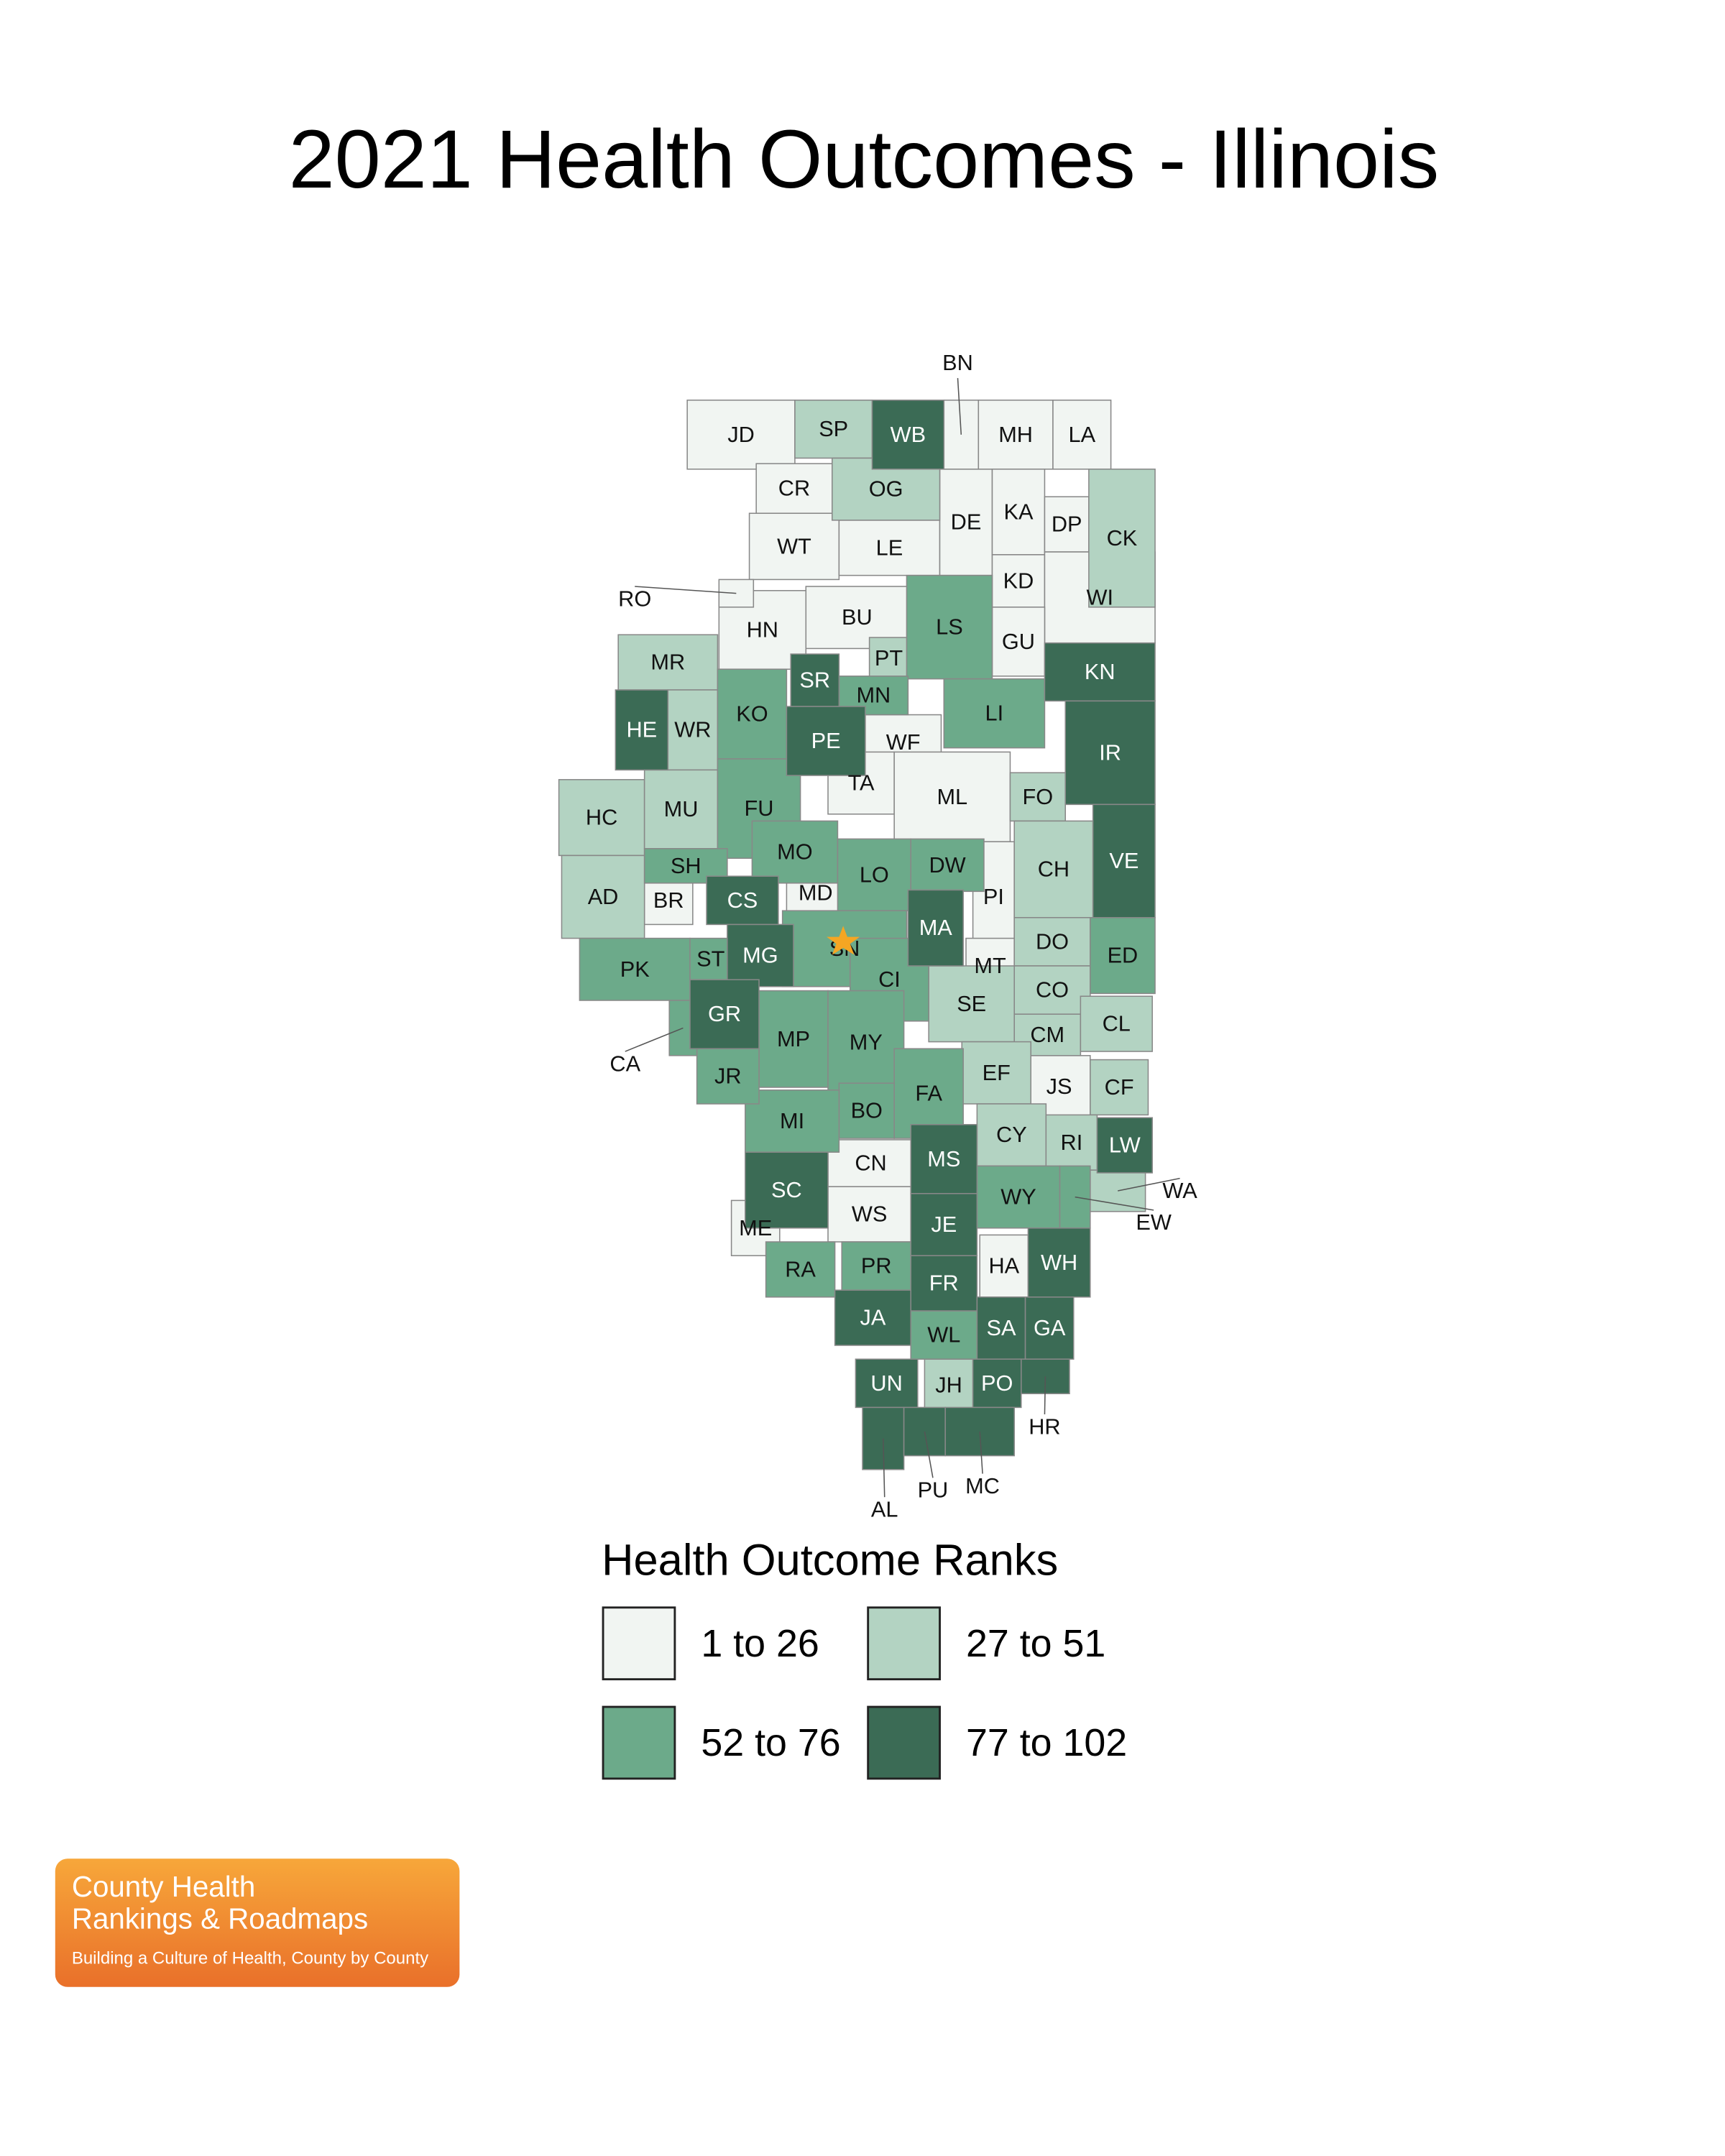  Describe the element at coordinates (220, 1918) in the screenshot. I see `logo-line: Rankings & Roadmaps` at that location.